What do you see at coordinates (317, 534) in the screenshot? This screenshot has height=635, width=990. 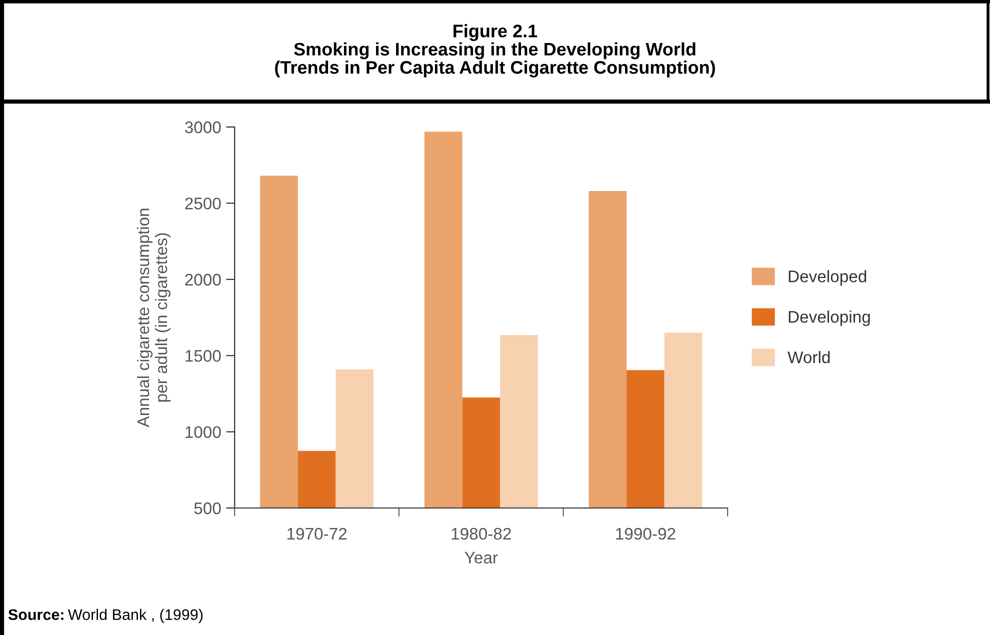 I see `x-tick-label: 1970-72` at bounding box center [317, 534].